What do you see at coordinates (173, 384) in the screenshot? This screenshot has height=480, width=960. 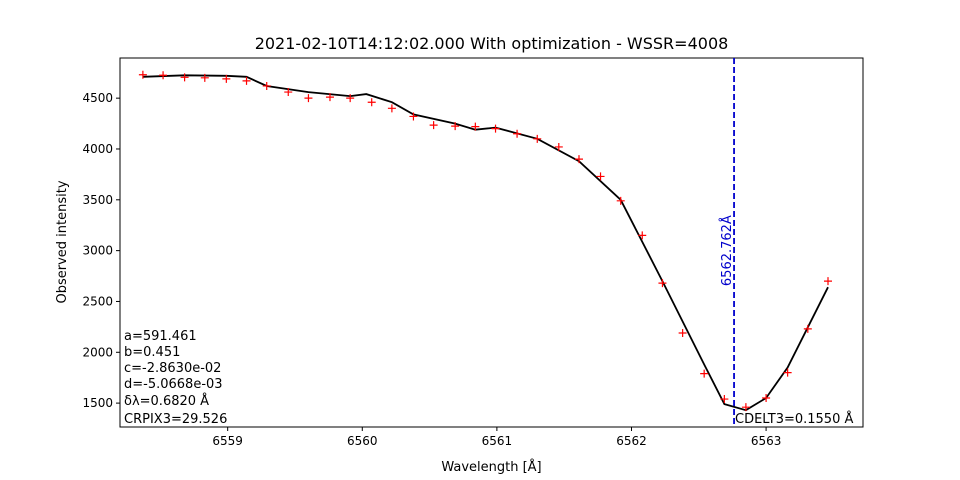 I see `param-d: d=-5.0668e-03` at bounding box center [173, 384].